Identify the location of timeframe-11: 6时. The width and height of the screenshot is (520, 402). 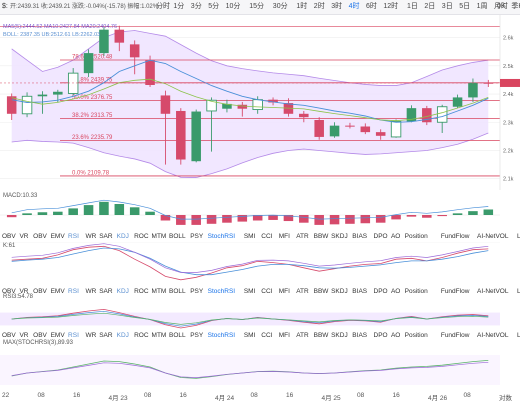
(371, 6).